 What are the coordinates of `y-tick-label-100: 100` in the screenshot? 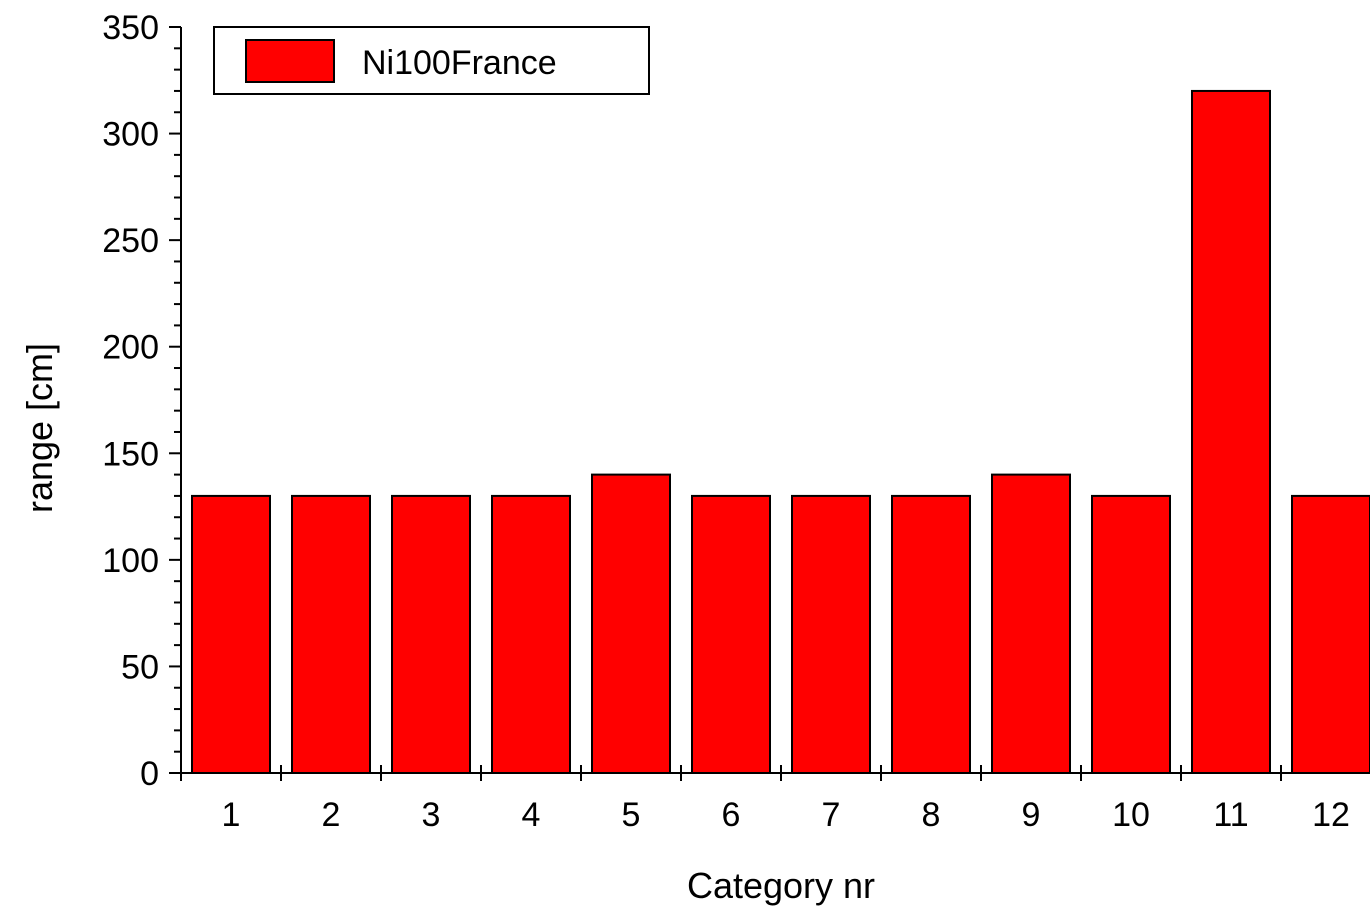 It's located at (130, 561).